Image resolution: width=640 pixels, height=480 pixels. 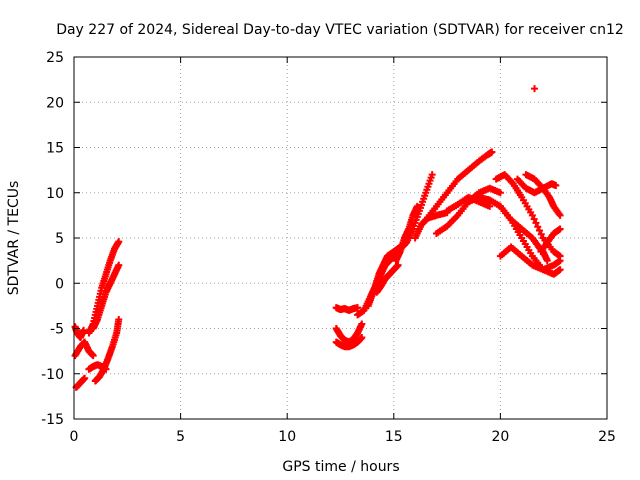 I want to click on x-tick-label: 0, so click(x=74, y=437).